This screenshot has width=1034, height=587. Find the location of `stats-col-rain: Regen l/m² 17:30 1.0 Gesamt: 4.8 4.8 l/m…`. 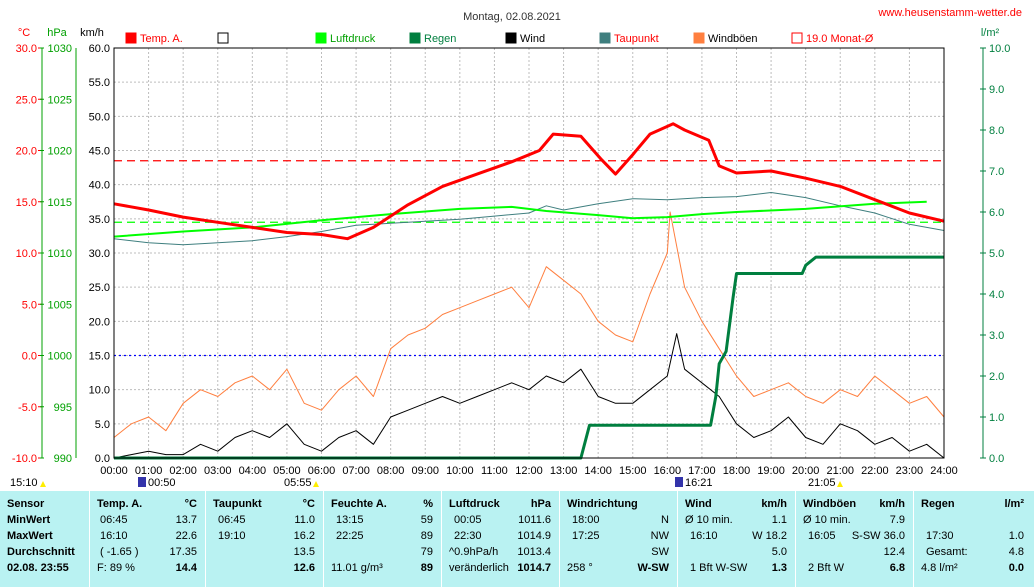

stats-col-rain: Regen l/m² 17:30 1.0 Gesamt: 4.8 4.8 l/m… is located at coordinates (974, 539).